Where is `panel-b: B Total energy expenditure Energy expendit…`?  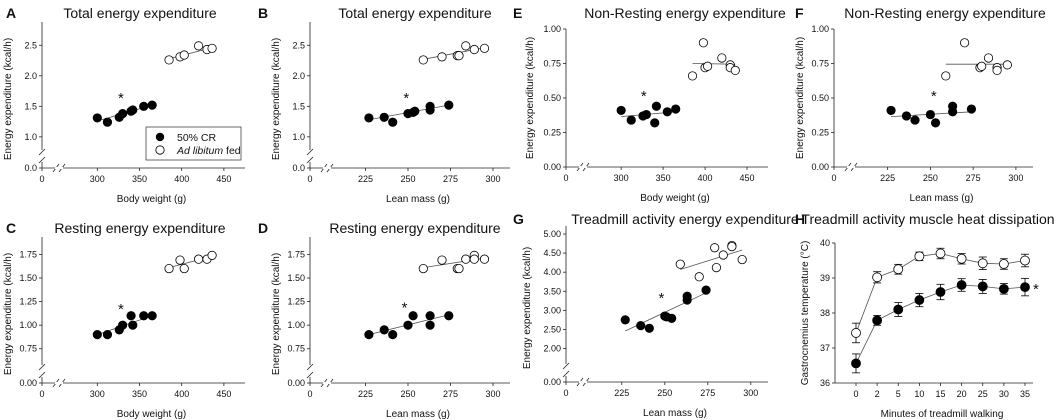 panel-b: B Total energy expenditure Energy expendit… is located at coordinates (384, 105).